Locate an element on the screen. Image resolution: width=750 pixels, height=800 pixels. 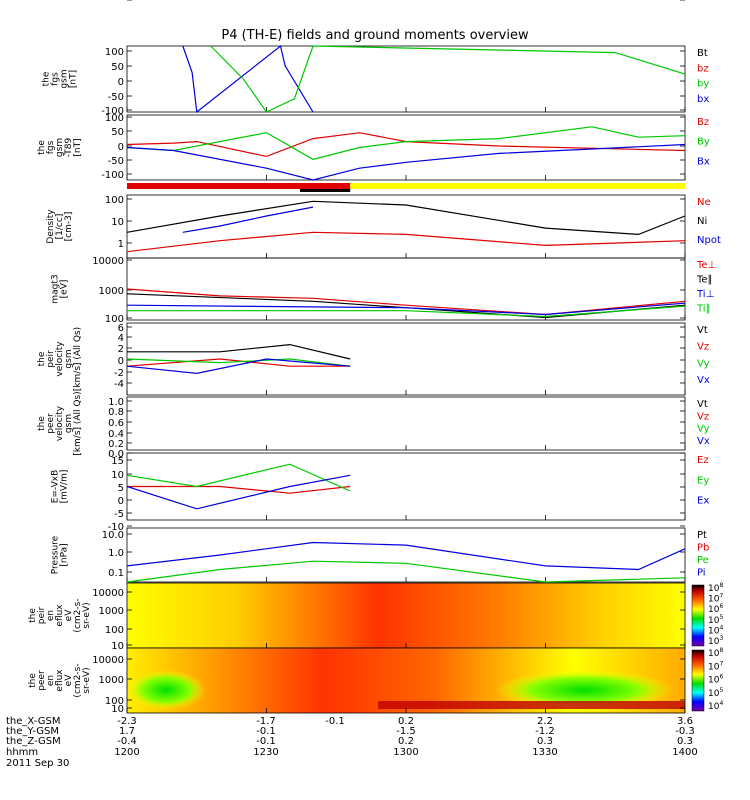
y-tick-label: -10 is located at coordinates (116, 527).